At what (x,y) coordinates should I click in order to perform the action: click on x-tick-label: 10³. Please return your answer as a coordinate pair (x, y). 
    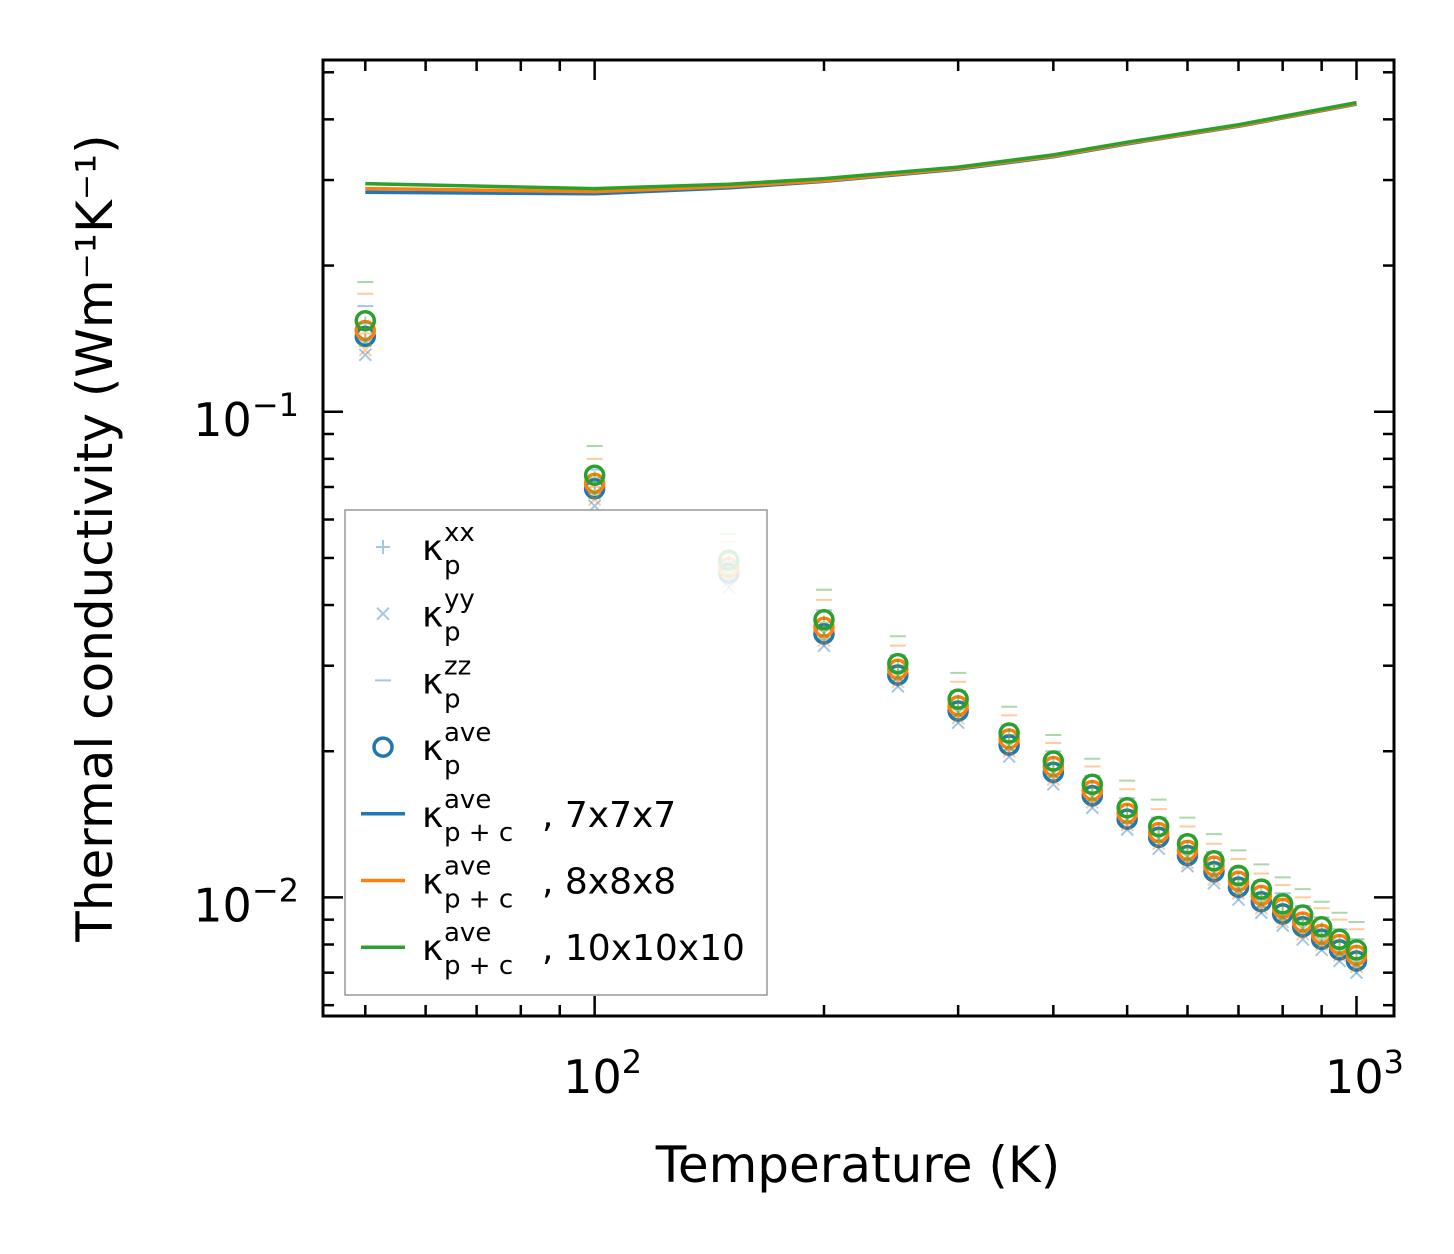
    Looking at the image, I should click on (1364, 1073).